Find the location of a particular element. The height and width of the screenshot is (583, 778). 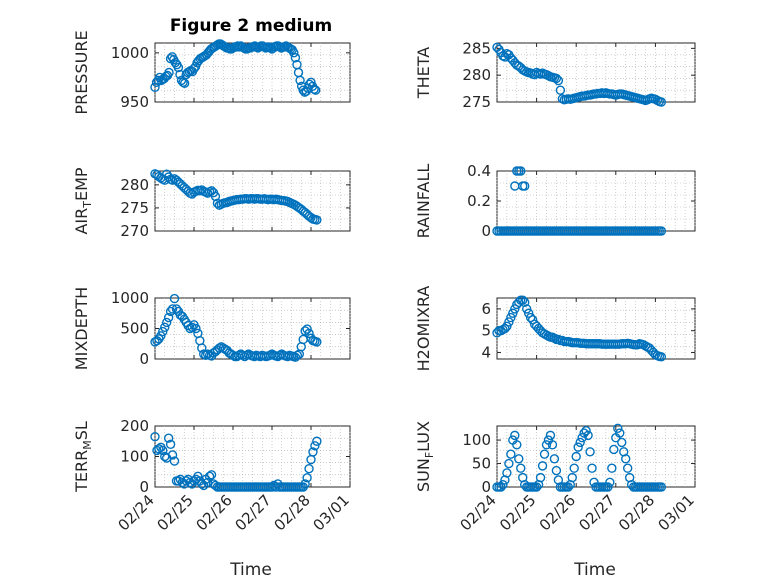

y-tick-label: 275 is located at coordinates (134, 208).